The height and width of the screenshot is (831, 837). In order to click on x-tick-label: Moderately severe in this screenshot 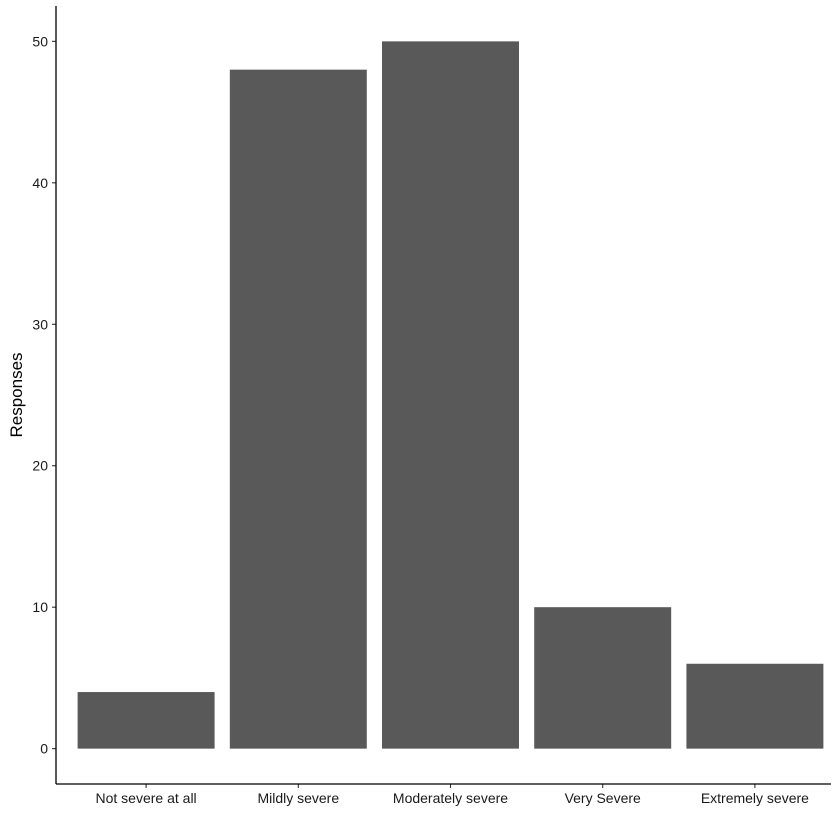, I will do `click(450, 798)`.